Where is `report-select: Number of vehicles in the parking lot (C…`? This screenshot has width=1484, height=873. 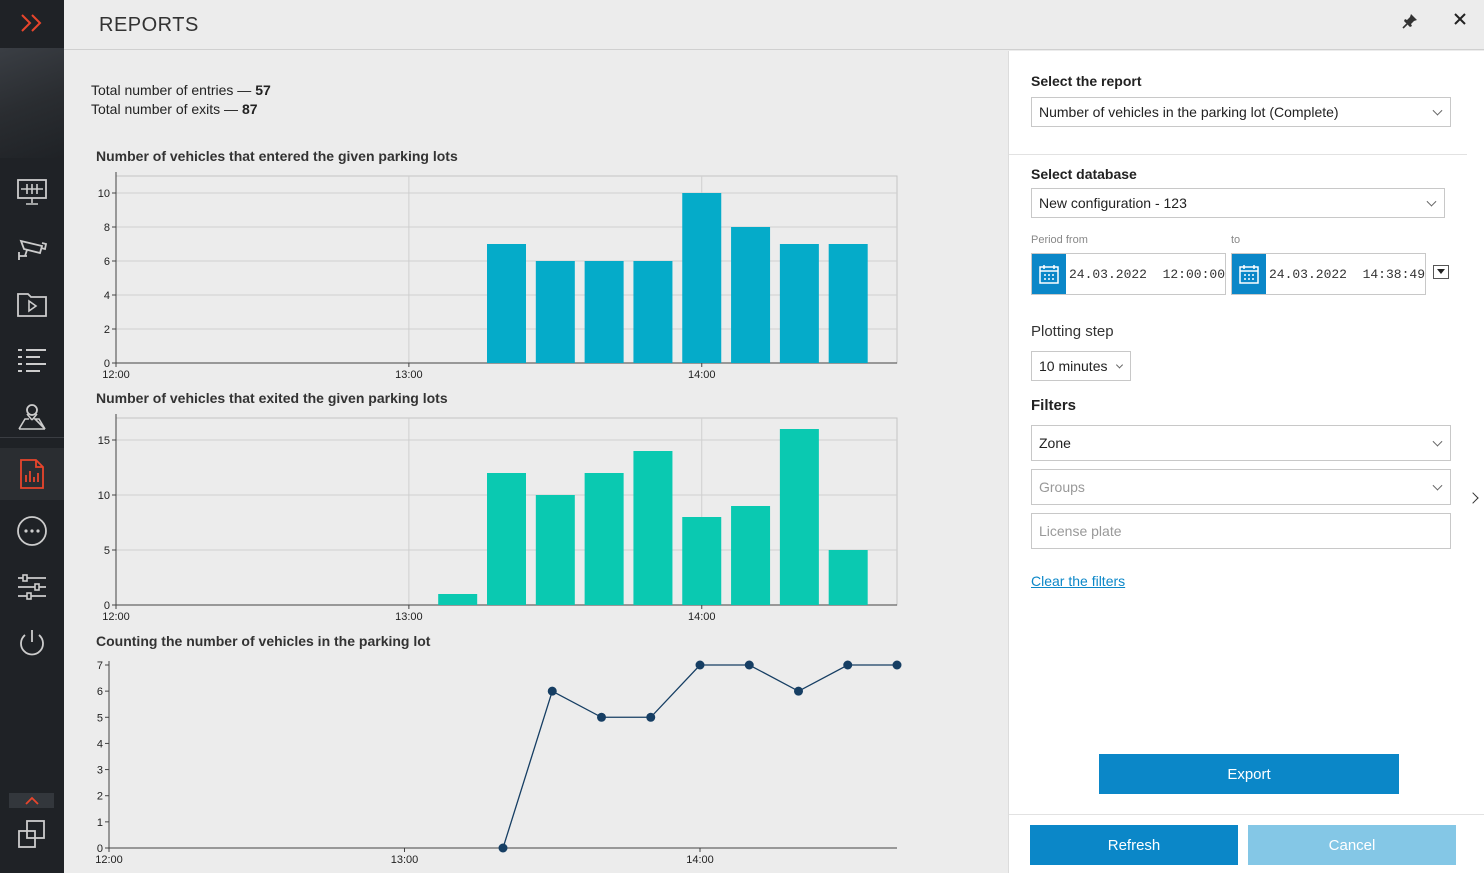
report-select: Number of vehicles in the parking lot (C… is located at coordinates (1241, 112).